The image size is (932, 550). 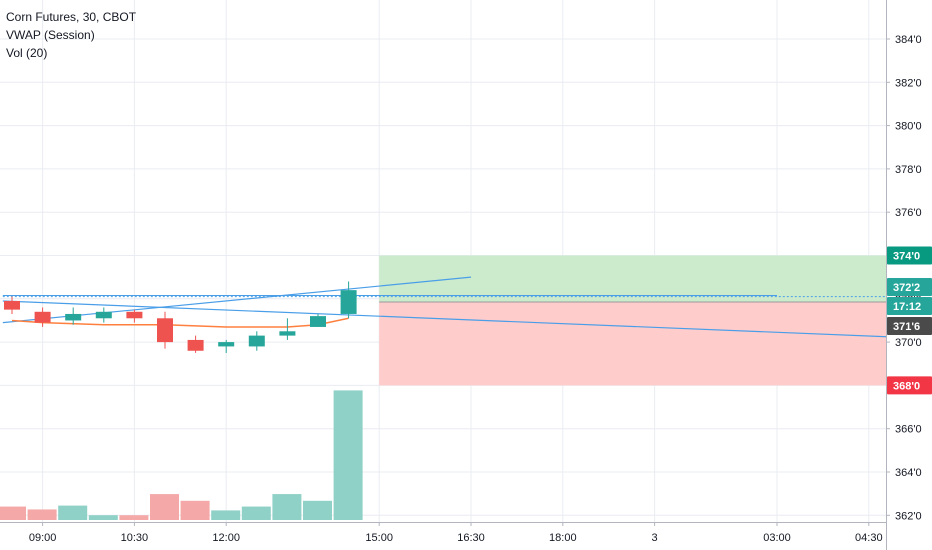 I want to click on price-tick-label: 366'0, so click(x=908, y=430).